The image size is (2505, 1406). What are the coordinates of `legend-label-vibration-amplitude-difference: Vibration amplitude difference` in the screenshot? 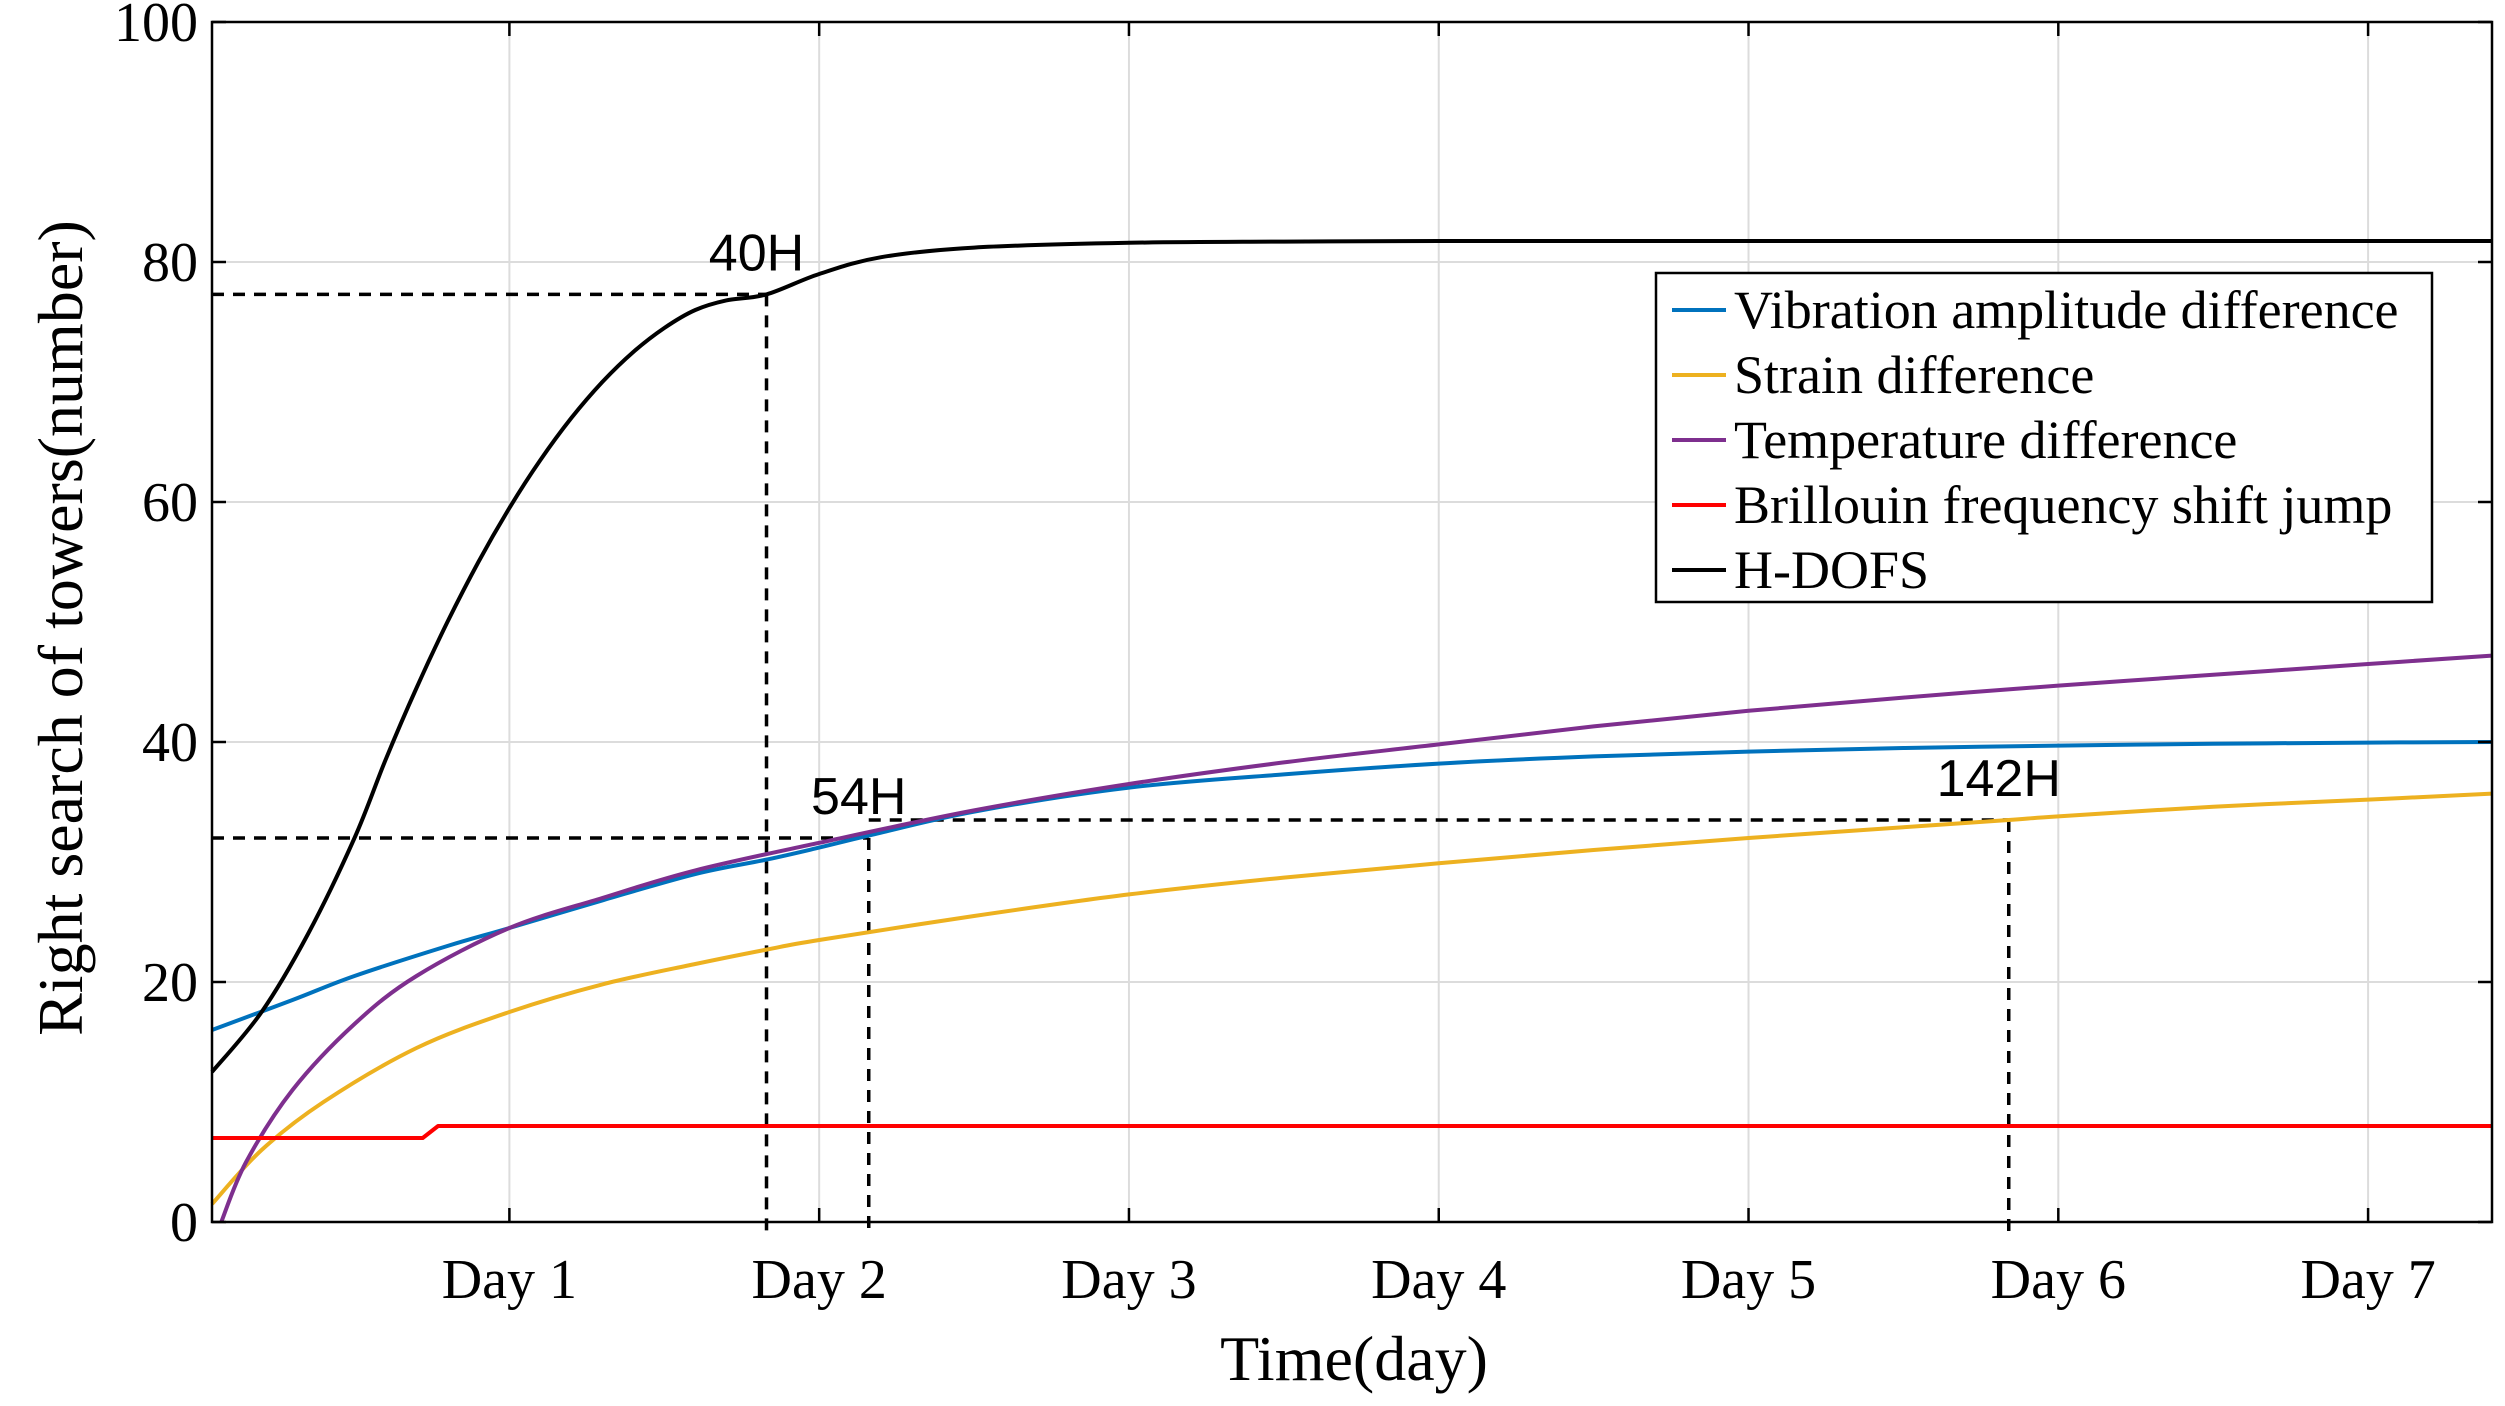 It's located at (2066, 310).